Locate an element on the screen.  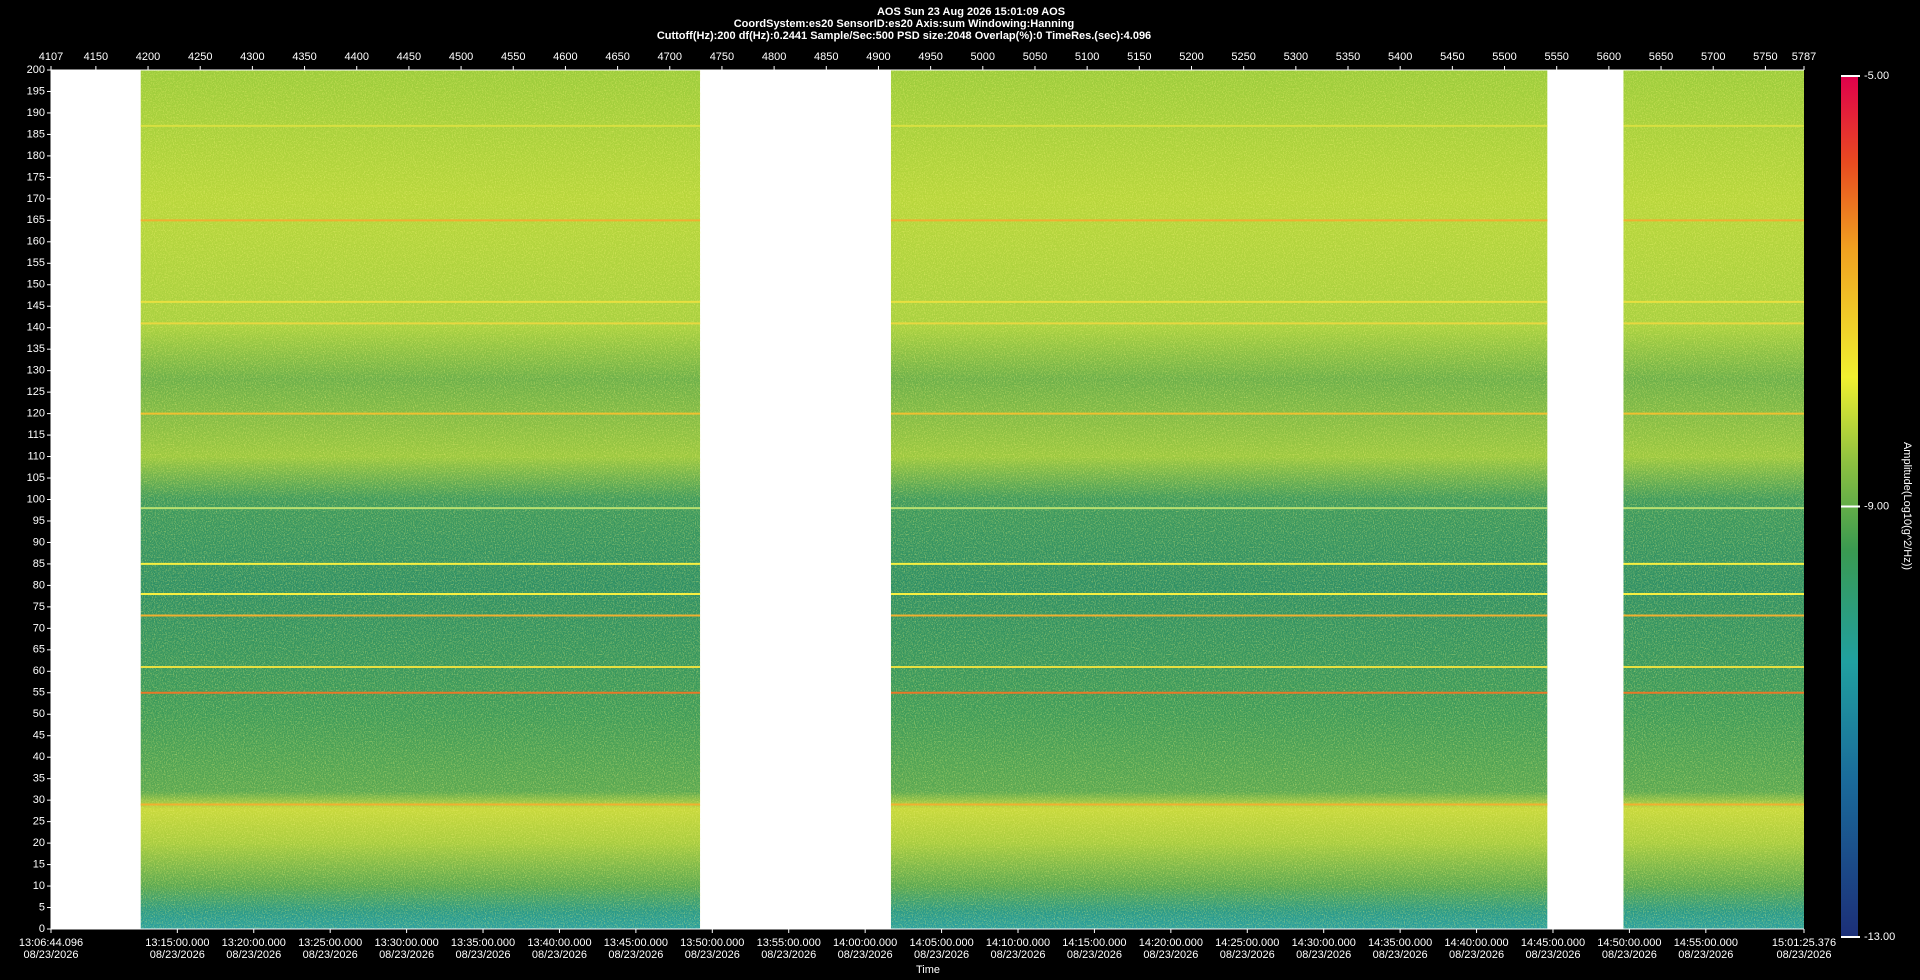
y-tick-label: 20 is located at coordinates (39, 843).